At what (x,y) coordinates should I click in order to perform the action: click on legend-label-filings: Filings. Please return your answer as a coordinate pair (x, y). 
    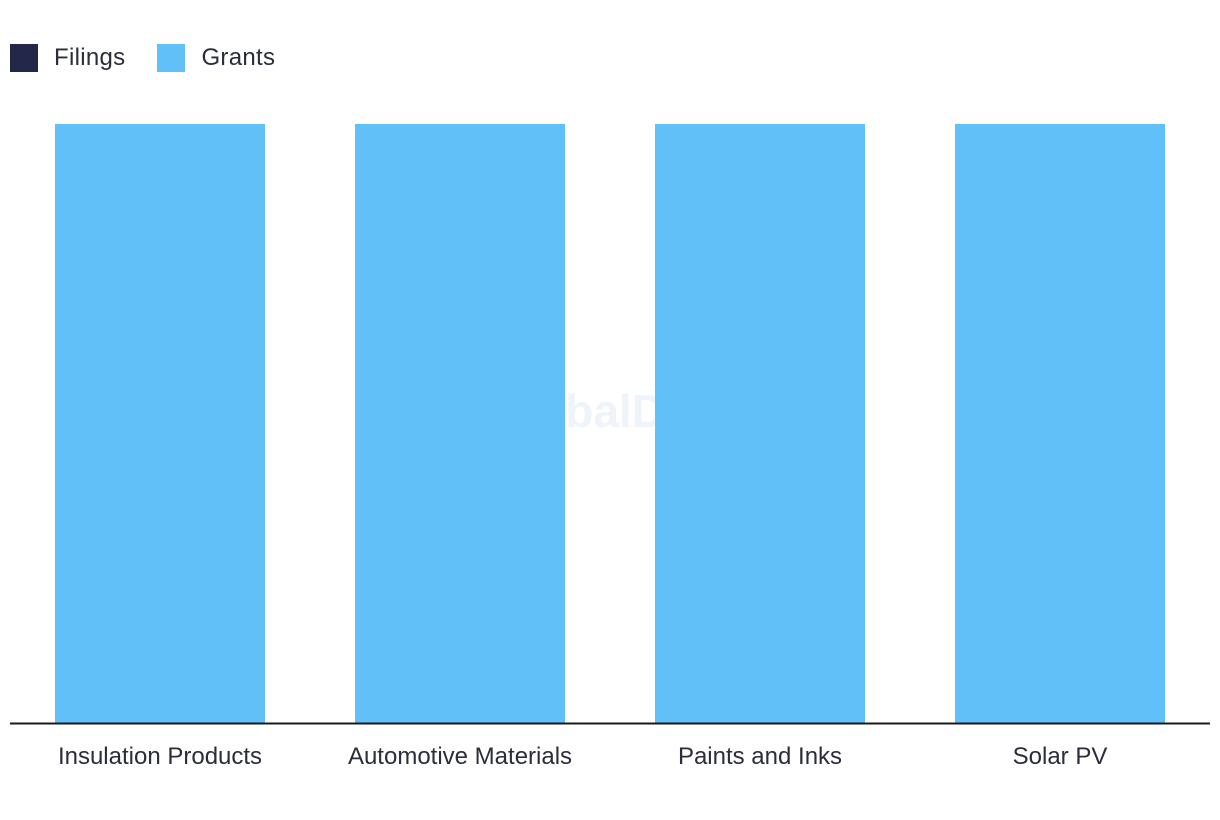
    Looking at the image, I should click on (90, 57).